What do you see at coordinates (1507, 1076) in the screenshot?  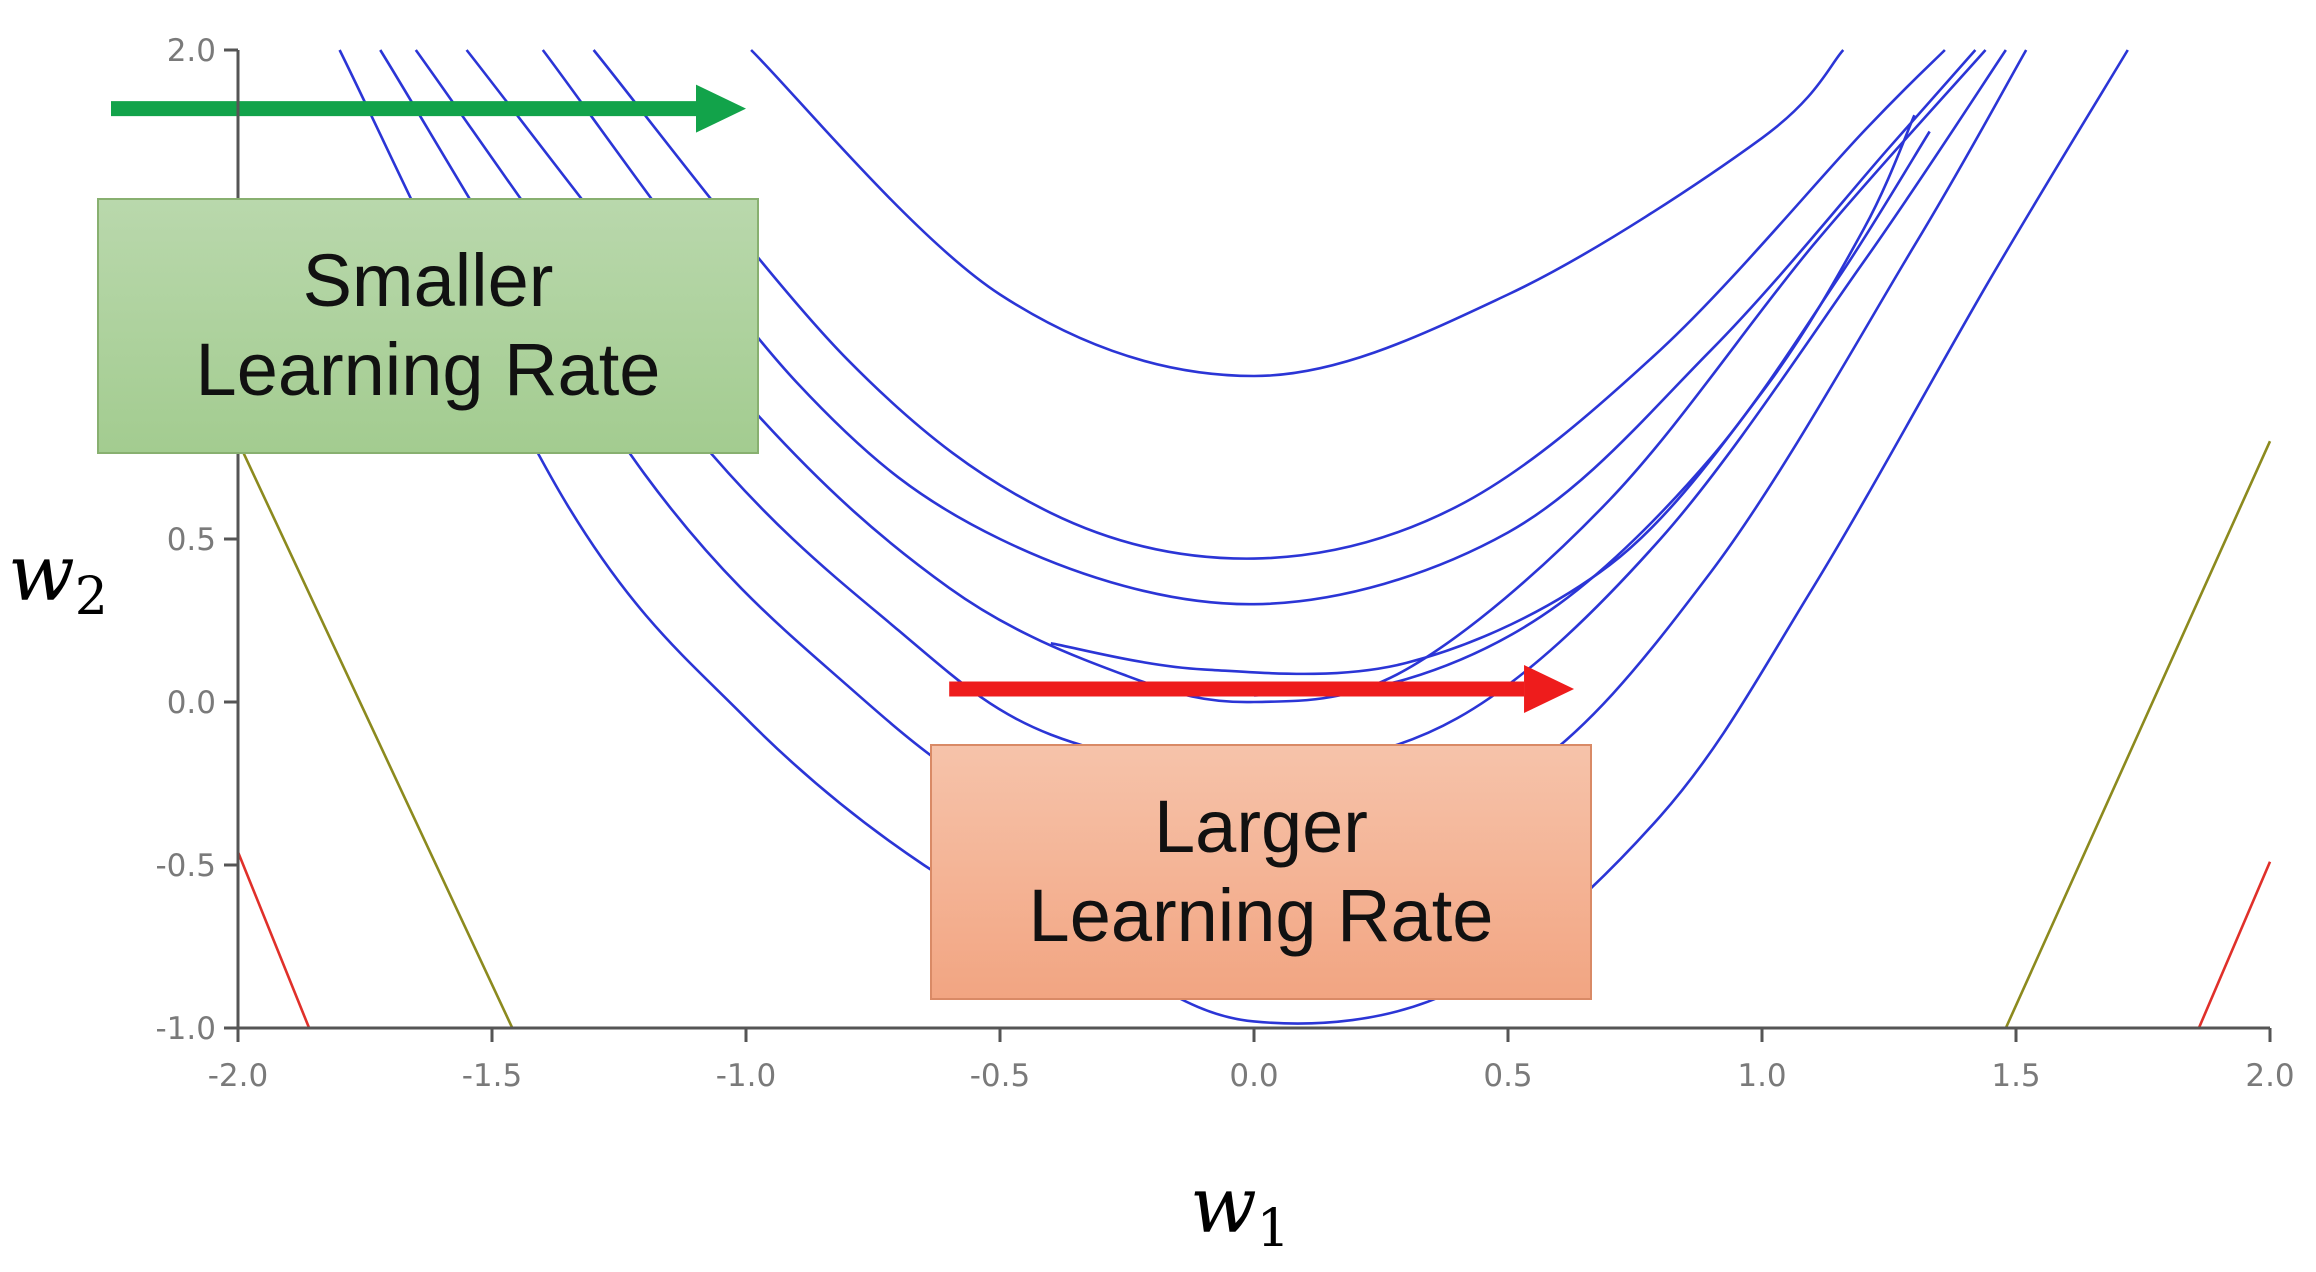 I see `x-tick-label: 0.5` at bounding box center [1507, 1076].